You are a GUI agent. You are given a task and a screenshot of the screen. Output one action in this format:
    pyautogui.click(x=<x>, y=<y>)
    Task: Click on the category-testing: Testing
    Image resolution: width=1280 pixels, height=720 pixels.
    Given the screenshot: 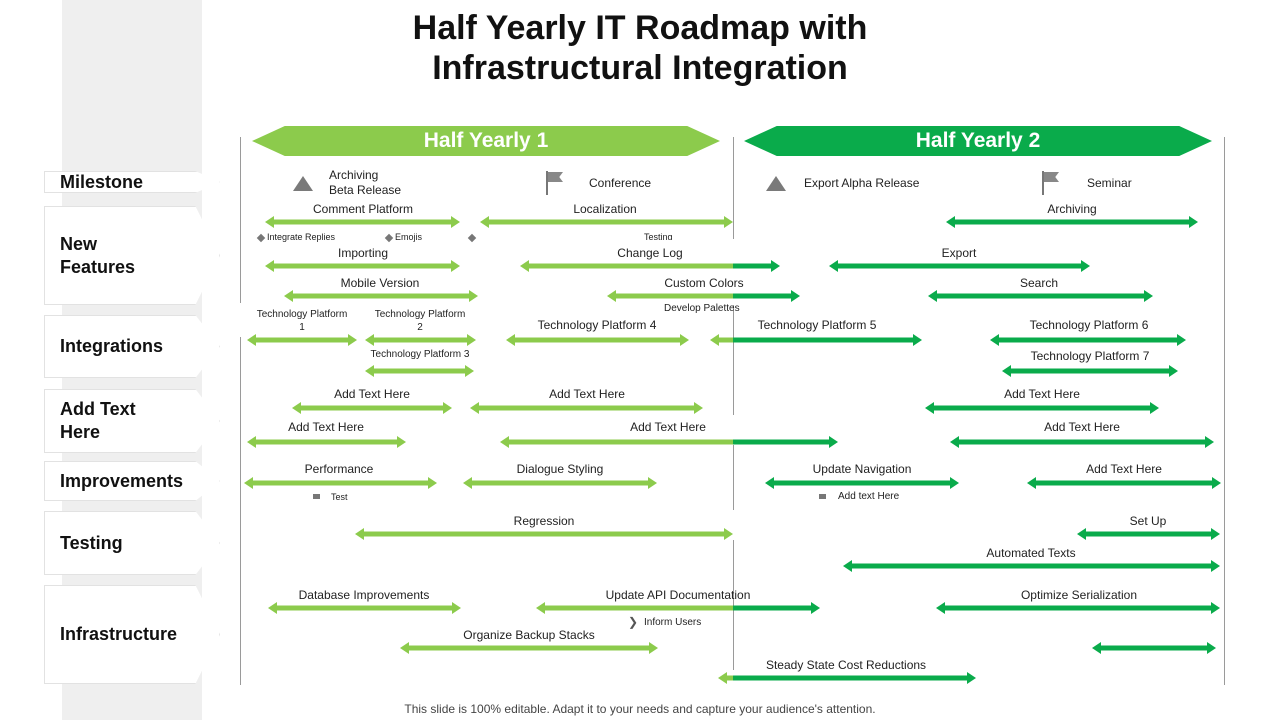 What is the action you would take?
    pyautogui.click(x=132, y=543)
    